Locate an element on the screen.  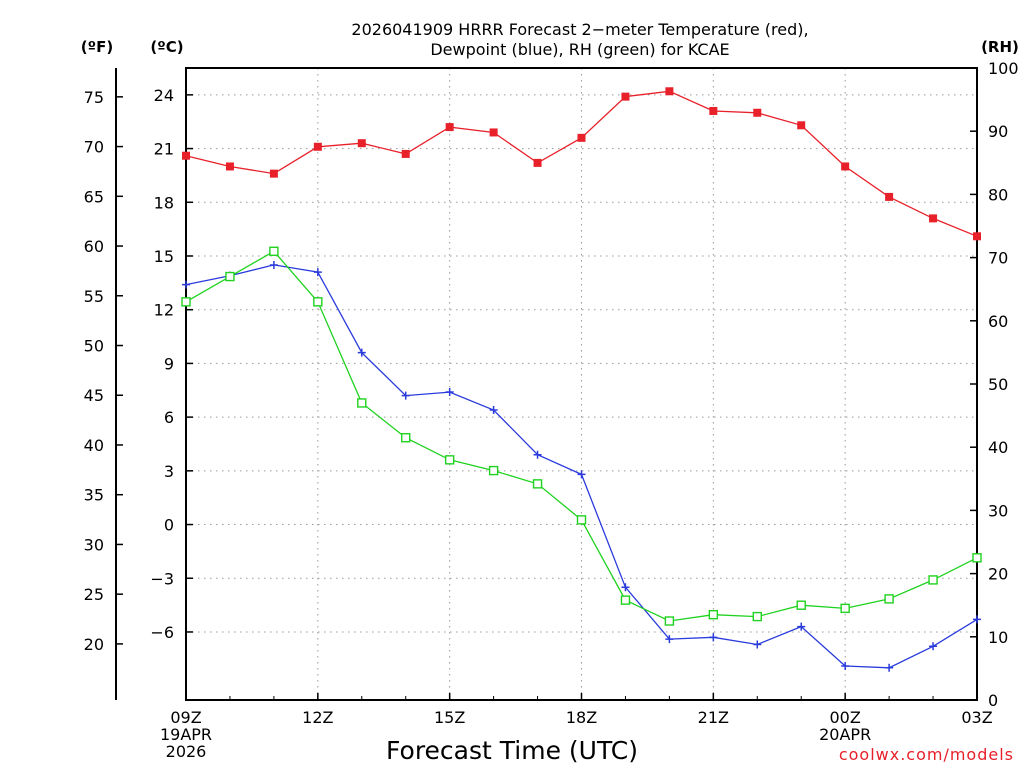
time-tick-label: 15Z is located at coordinates (449, 717).